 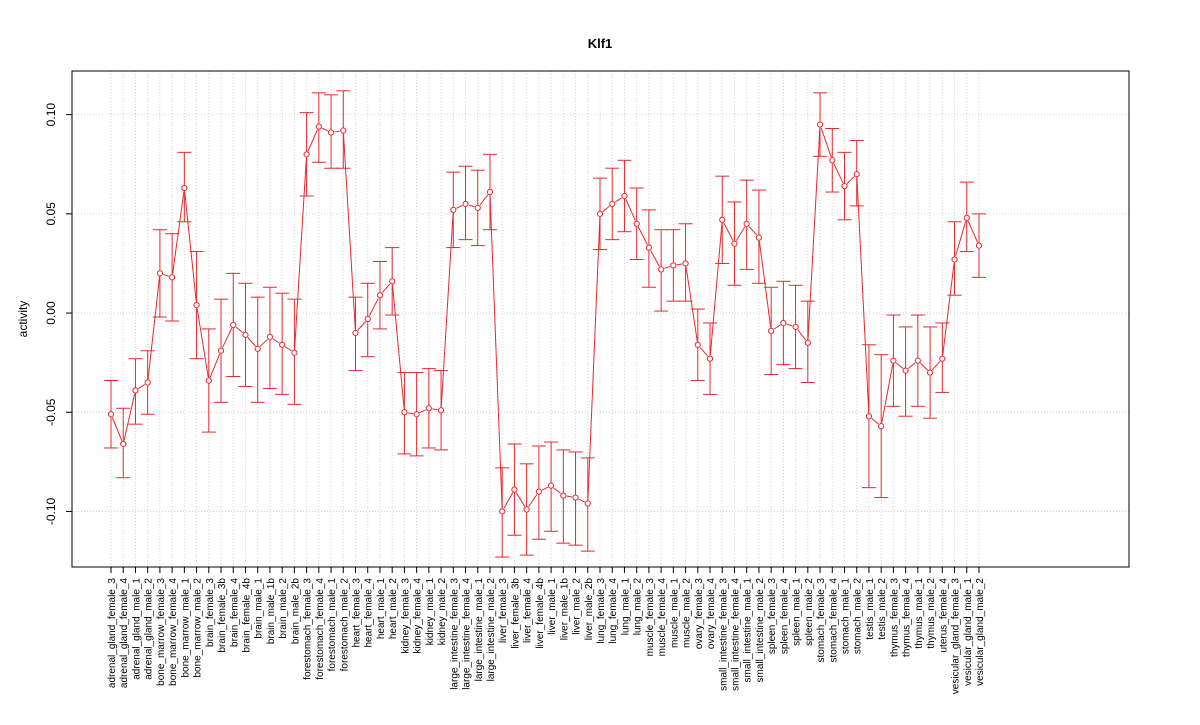 I want to click on chart-title: Klf1, so click(x=600, y=43).